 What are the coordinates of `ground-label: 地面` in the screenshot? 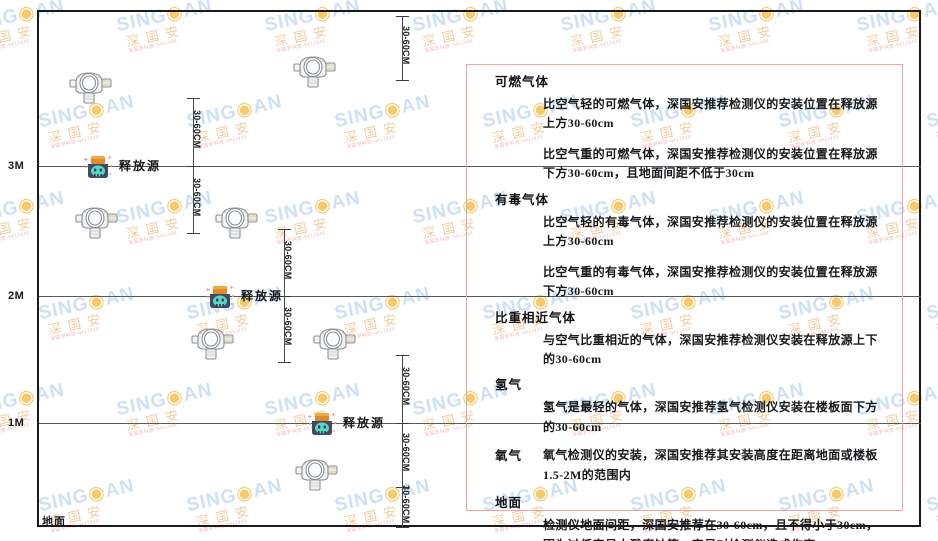 It's located at (54, 522).